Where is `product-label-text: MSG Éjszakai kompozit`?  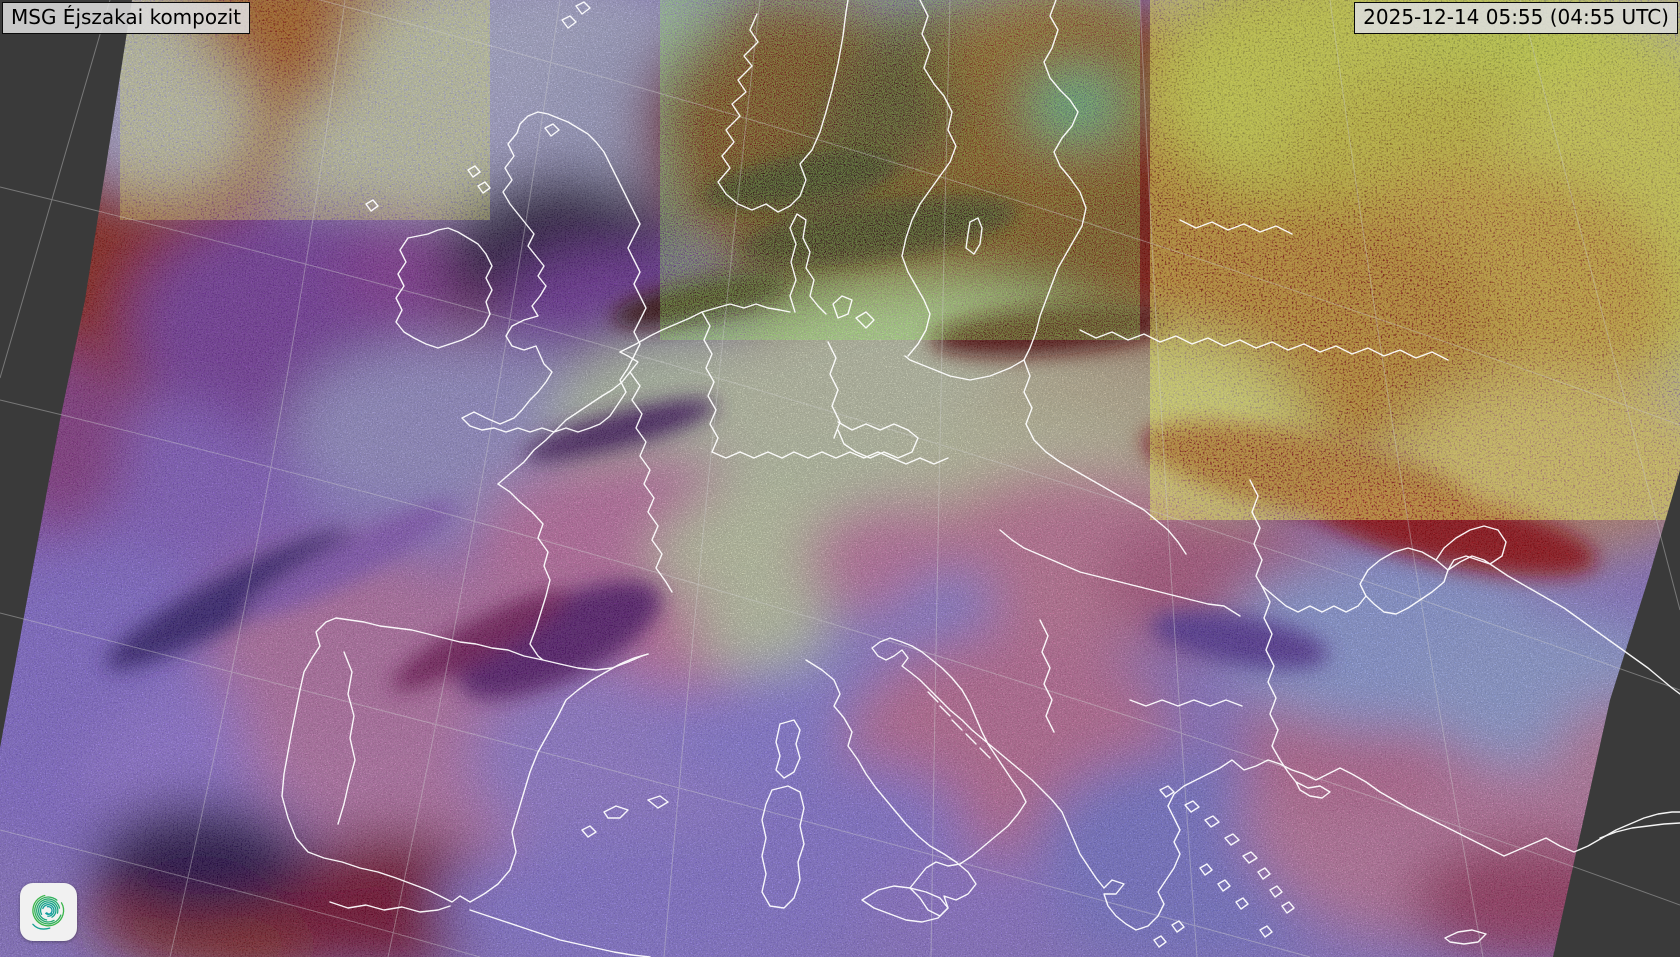 product-label-text: MSG Éjszakai kompozit is located at coordinates (126, 17).